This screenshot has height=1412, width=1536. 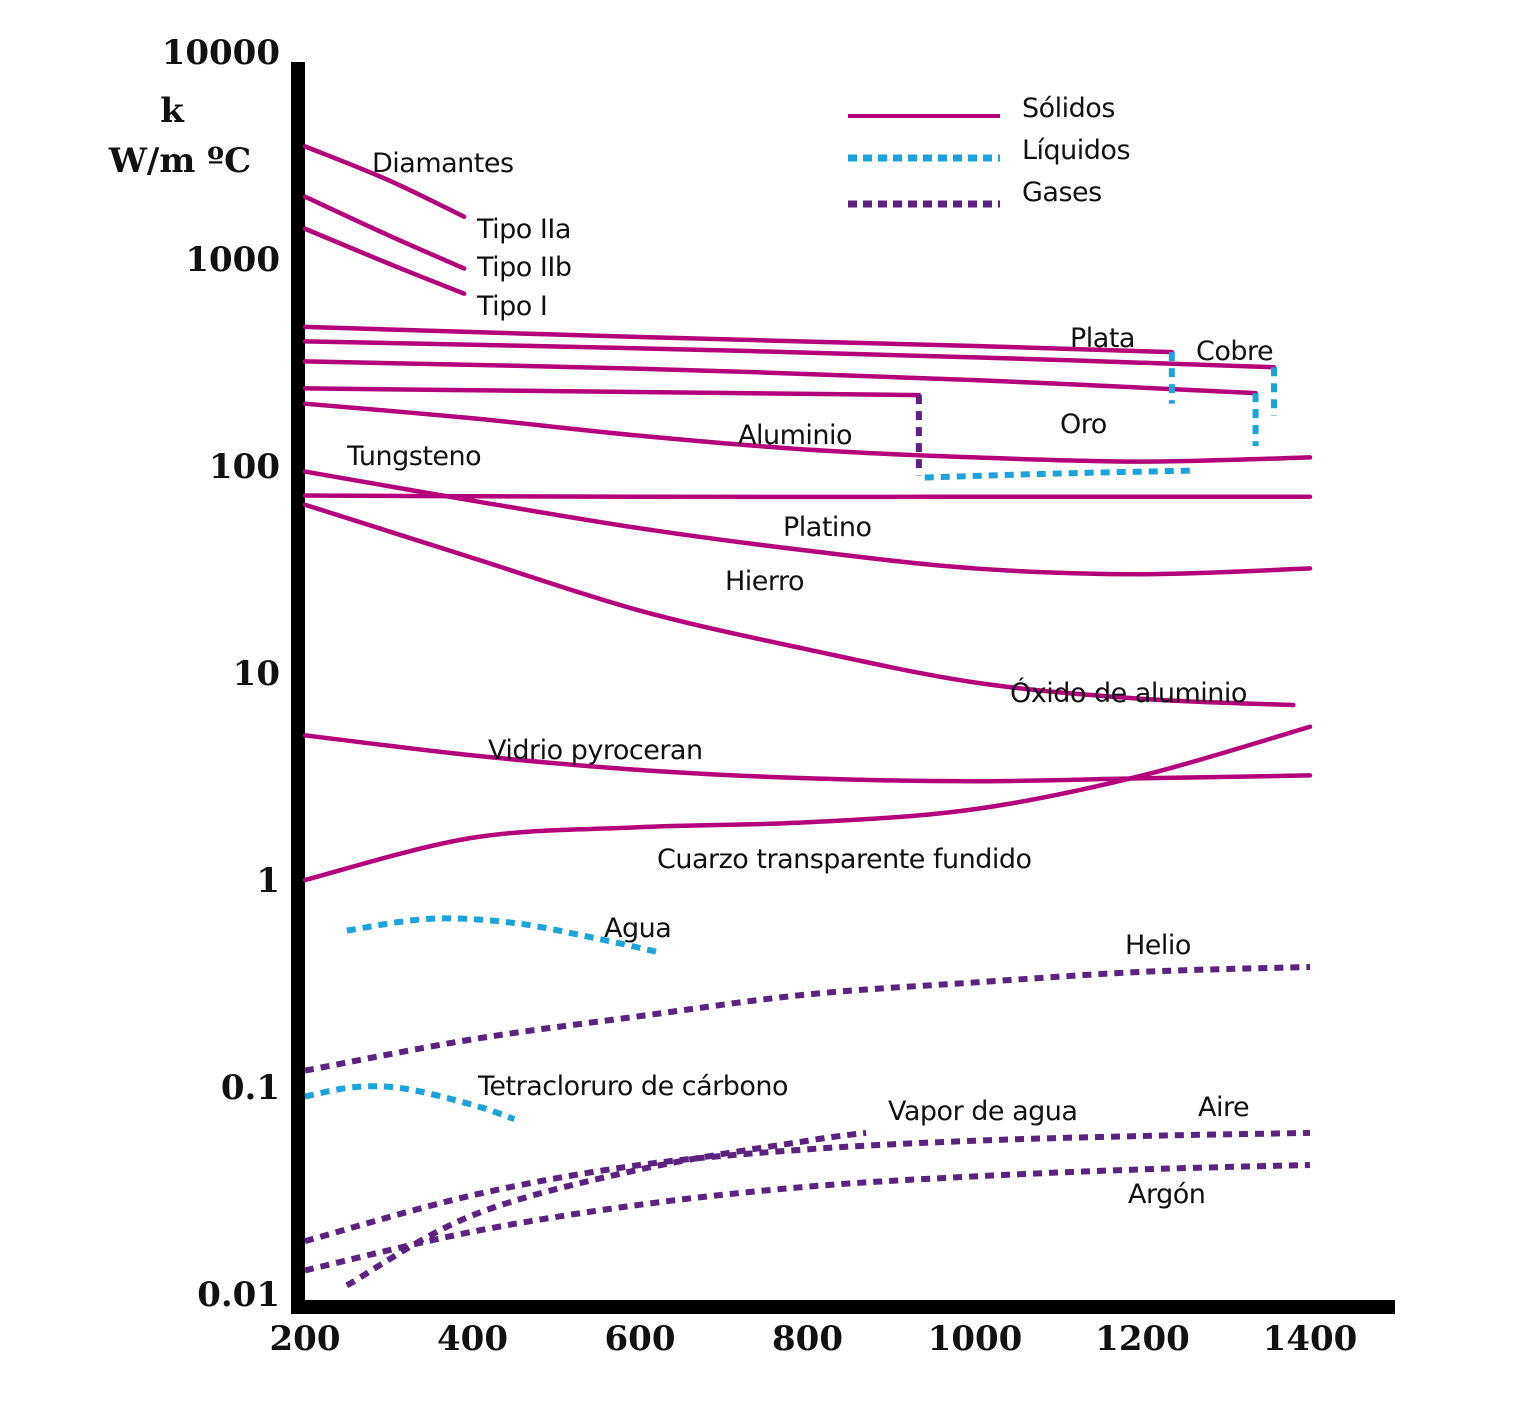 I want to click on series-line-cuarzo, so click(x=807, y=803).